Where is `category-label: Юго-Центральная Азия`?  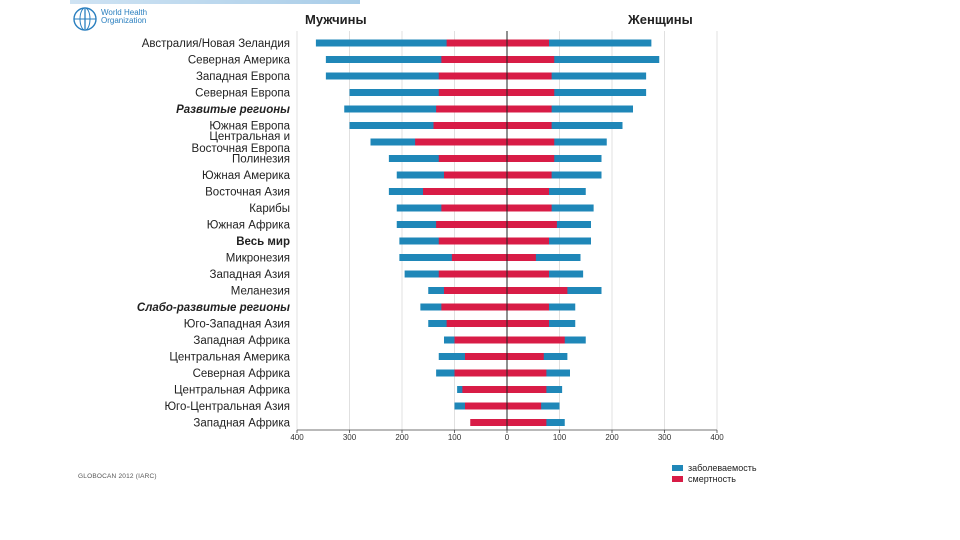
category-label: Юго-Центральная Азия is located at coordinates (227, 407).